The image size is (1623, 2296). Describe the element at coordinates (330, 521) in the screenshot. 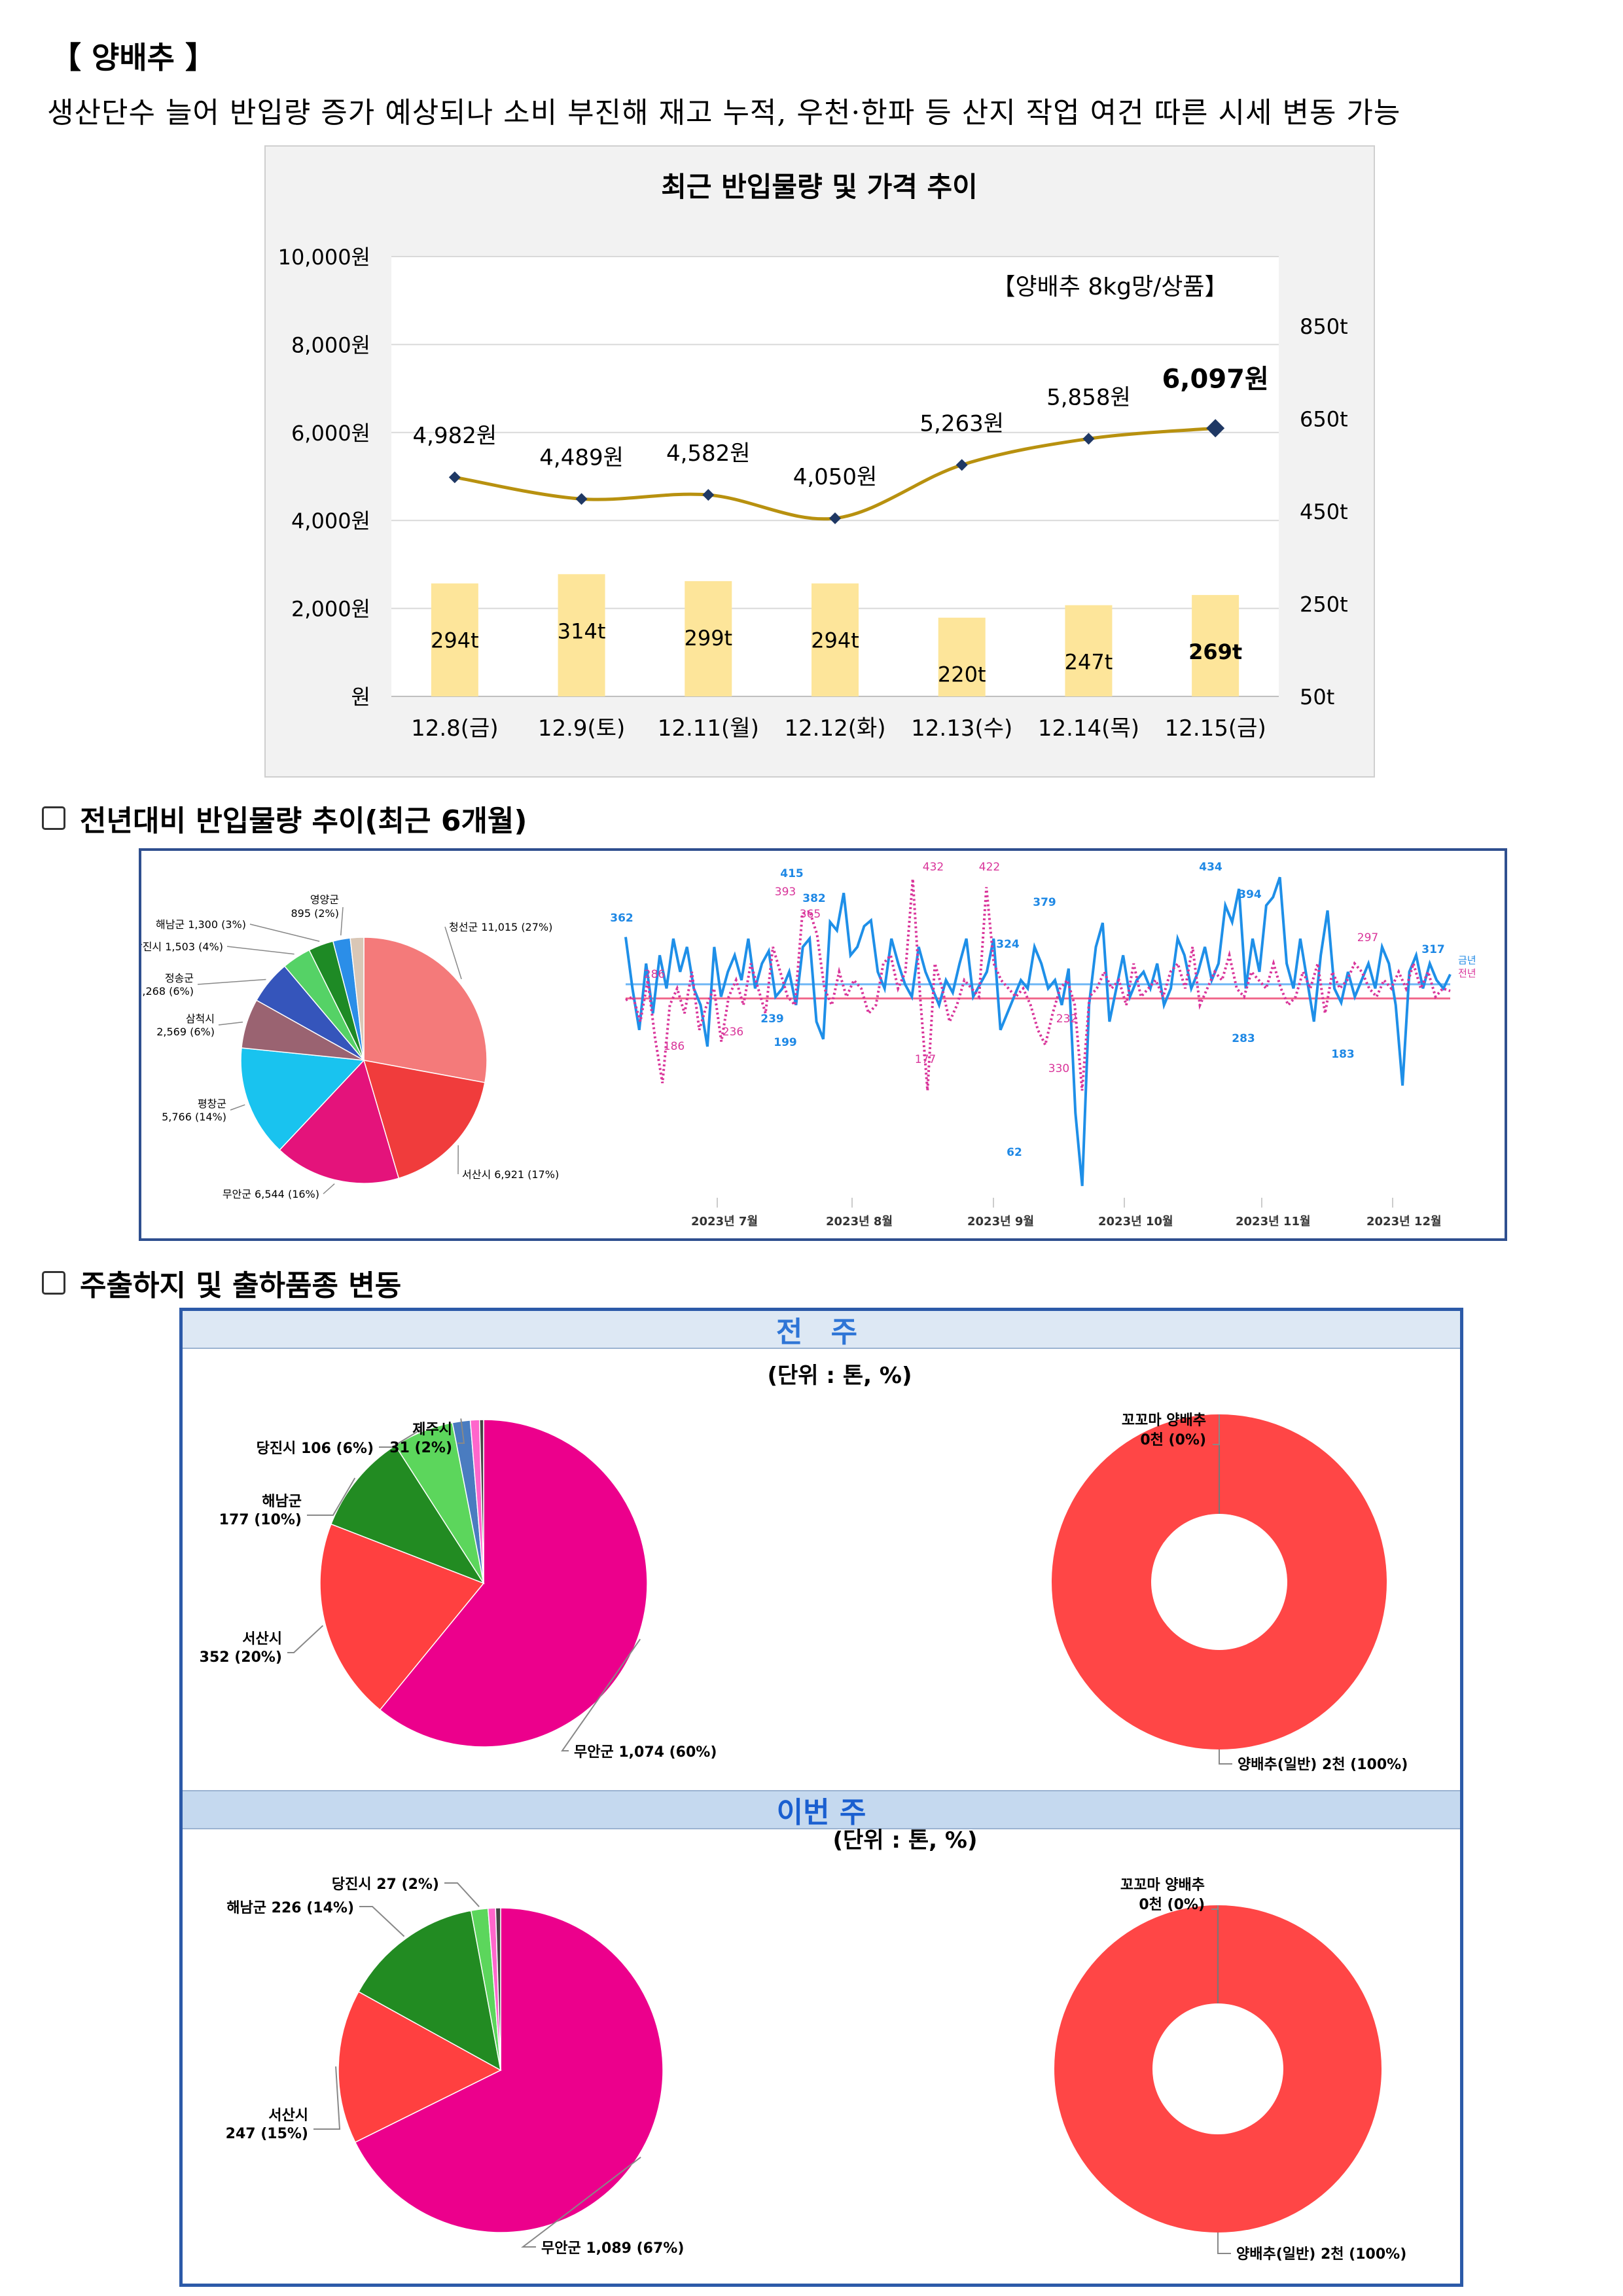

I see `left-tick-label: 4,000원` at that location.